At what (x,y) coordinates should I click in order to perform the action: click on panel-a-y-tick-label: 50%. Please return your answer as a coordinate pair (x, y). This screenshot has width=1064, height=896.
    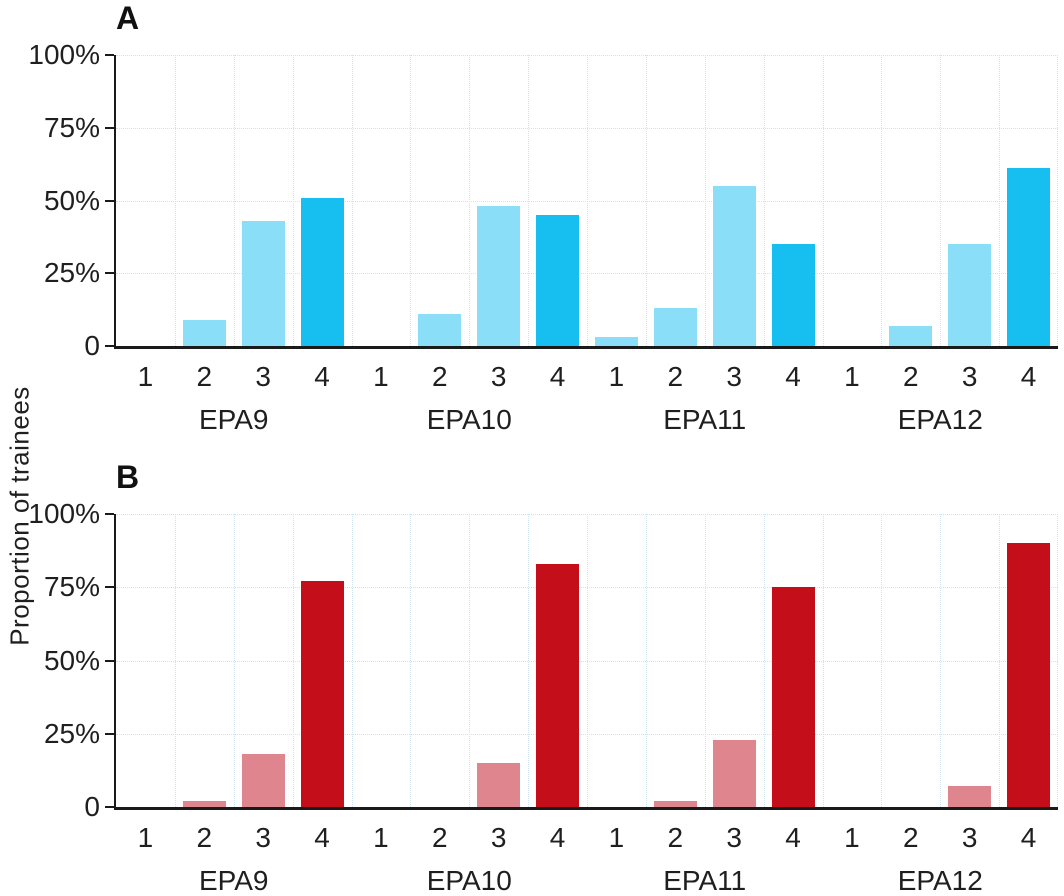
    Looking at the image, I should click on (71, 200).